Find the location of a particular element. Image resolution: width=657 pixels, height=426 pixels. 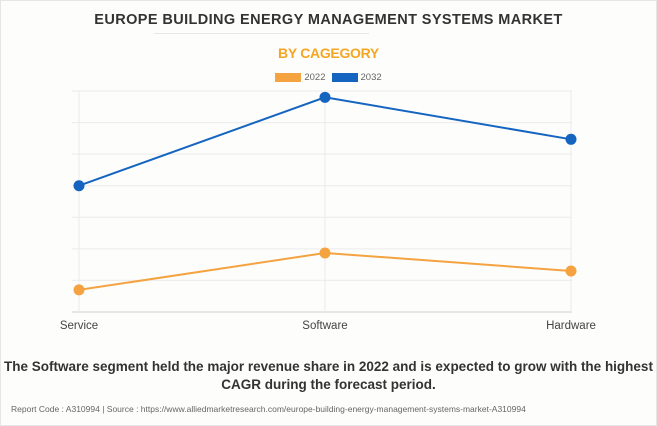

chart-subtitle: BY CAGEGORY is located at coordinates (328, 53).